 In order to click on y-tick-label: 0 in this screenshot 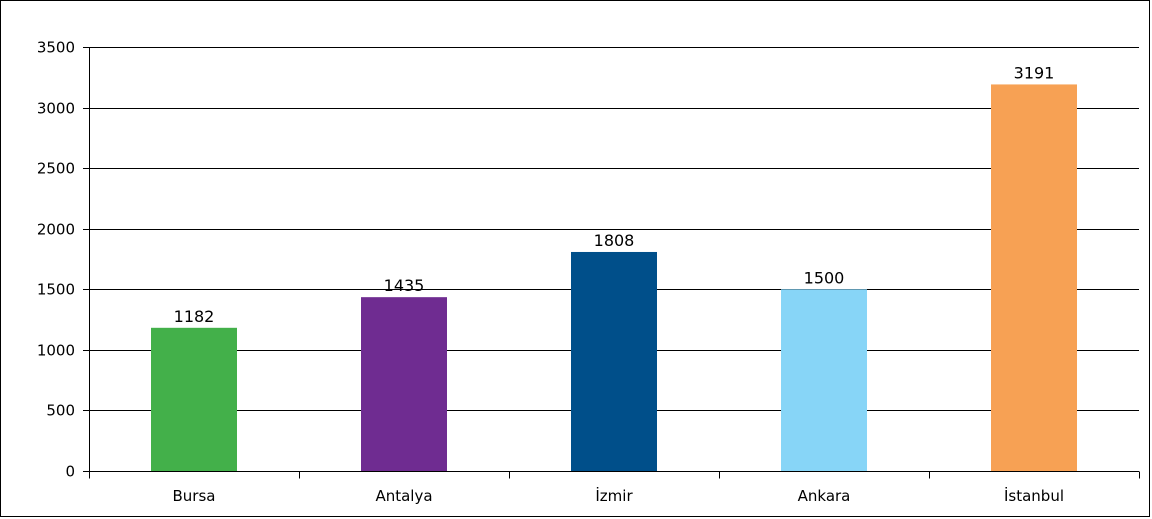, I will do `click(70, 472)`.